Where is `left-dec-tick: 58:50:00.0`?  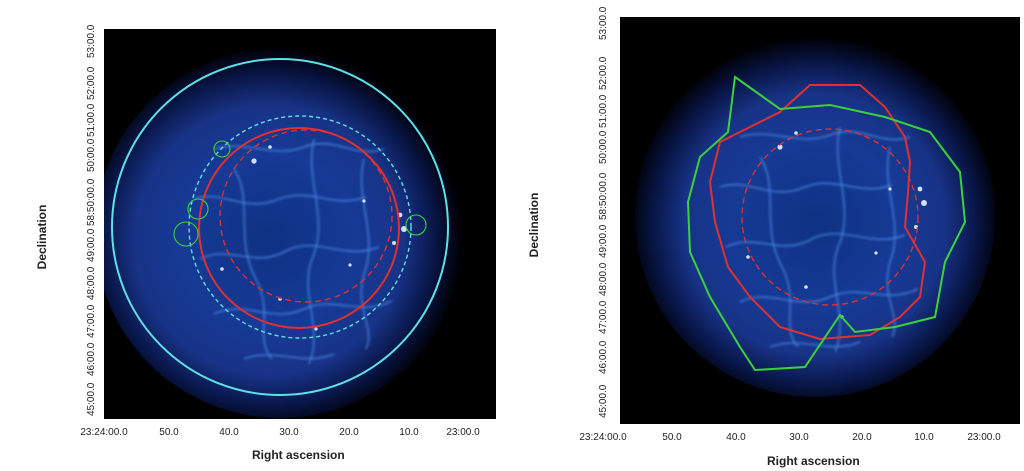 left-dec-tick: 58:50:00.0 is located at coordinates (91, 202).